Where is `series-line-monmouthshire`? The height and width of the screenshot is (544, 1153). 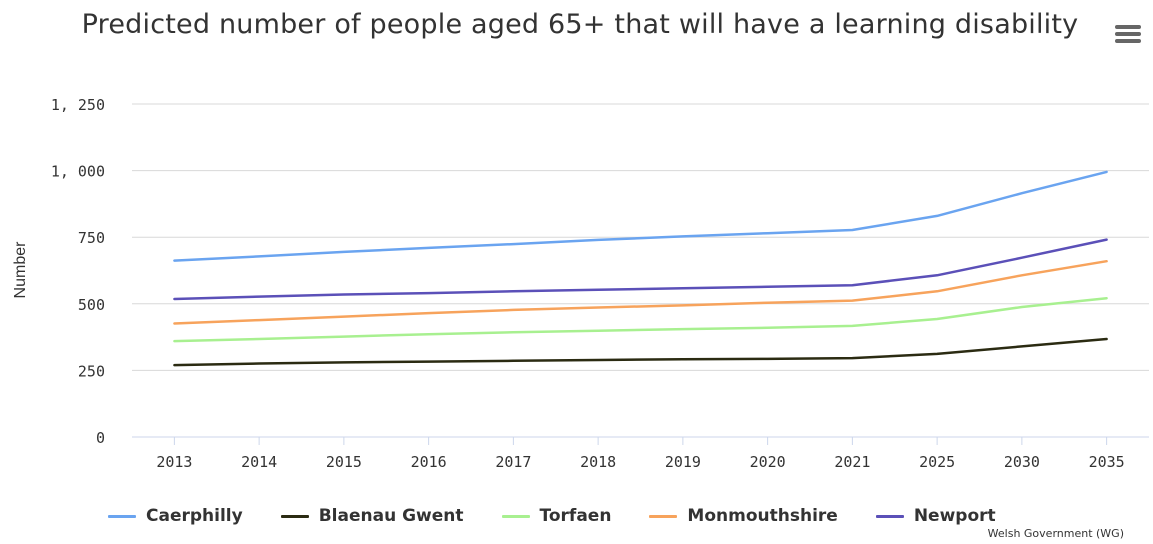
series-line-monmouthshire is located at coordinates (640, 292).